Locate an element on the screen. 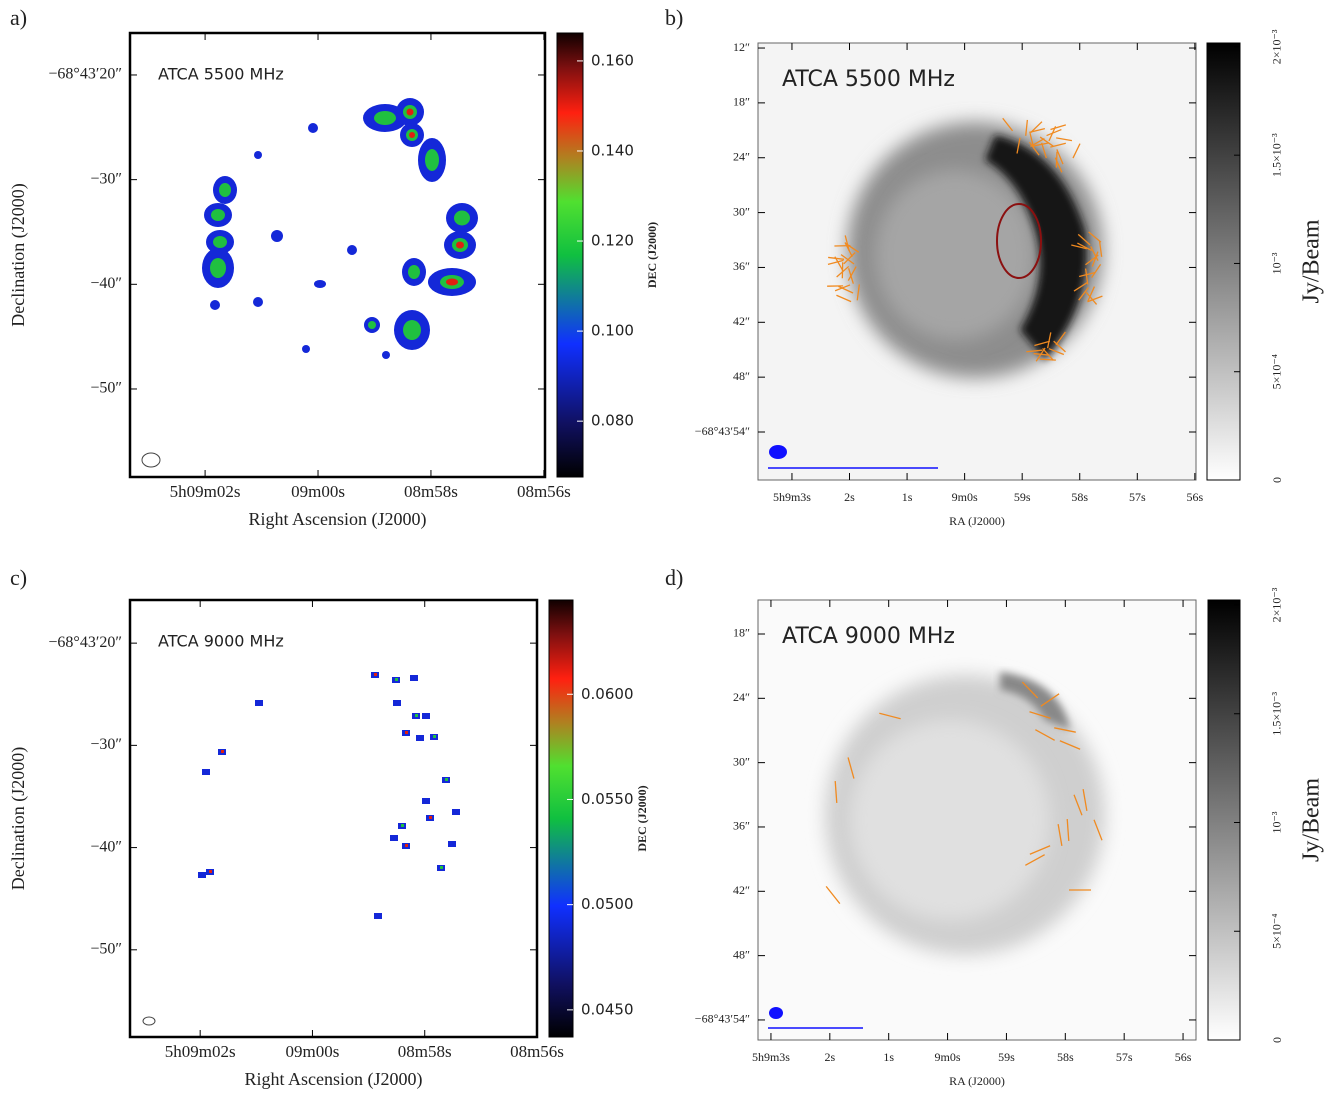  colorbar-label: Jy/Beam is located at coordinates (1312, 261).